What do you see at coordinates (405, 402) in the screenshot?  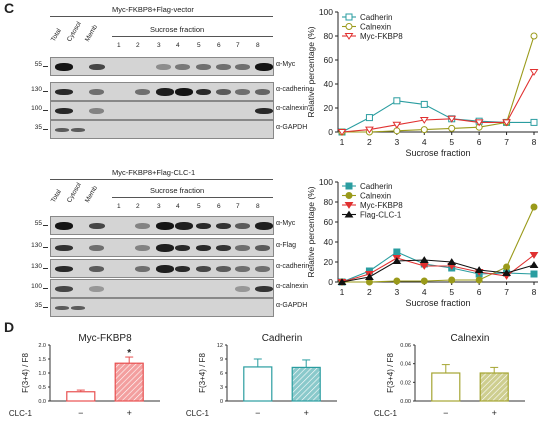 I see `y-tick-label: 0.00` at bounding box center [405, 402].